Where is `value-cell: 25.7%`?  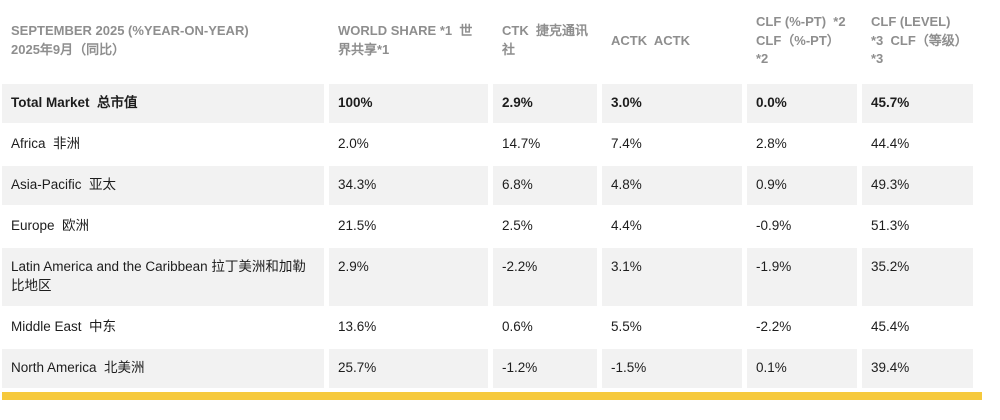
value-cell: 25.7% is located at coordinates (408, 368).